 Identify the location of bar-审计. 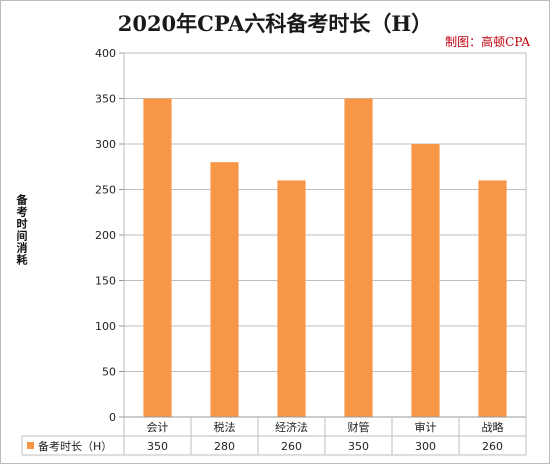
(425, 280).